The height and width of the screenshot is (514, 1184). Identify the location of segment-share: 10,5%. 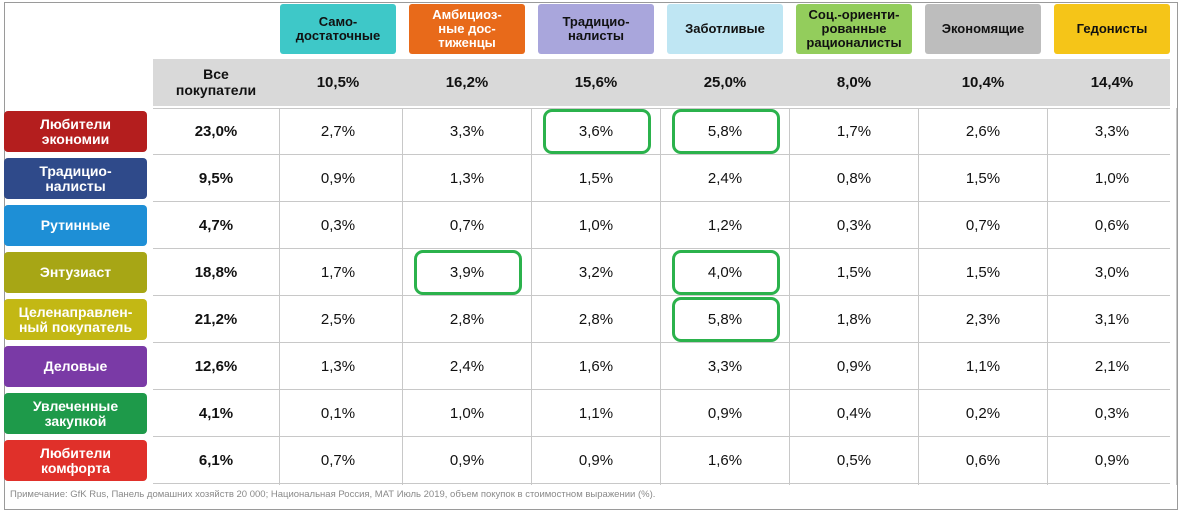
(338, 82).